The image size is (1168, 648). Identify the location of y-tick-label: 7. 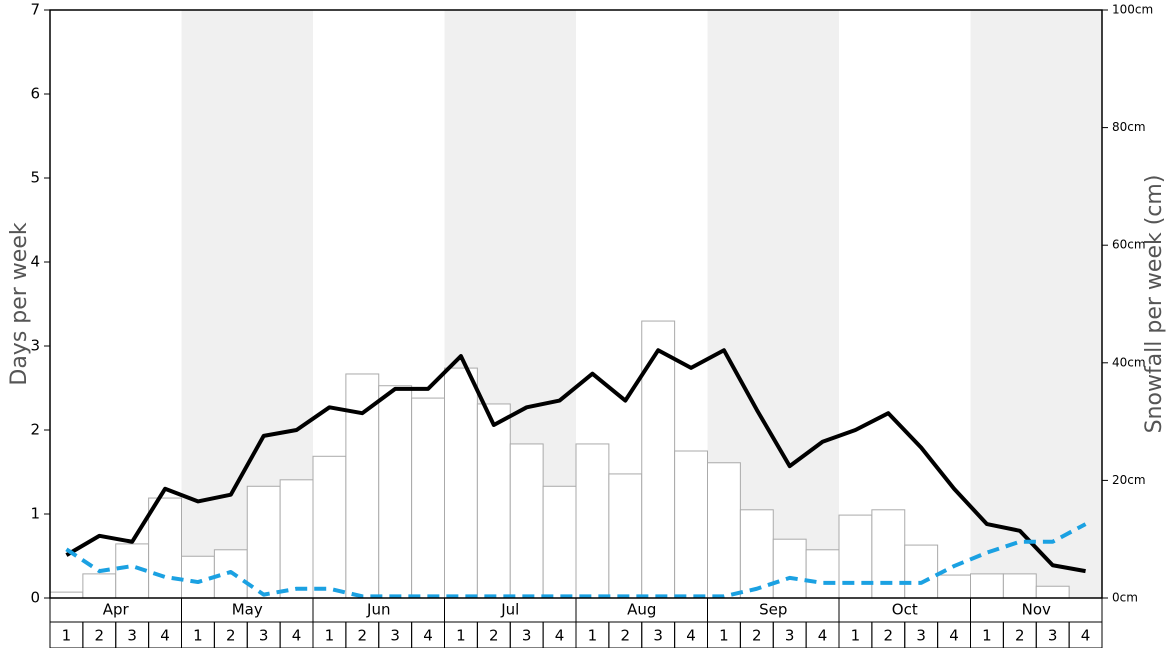
(35, 10).